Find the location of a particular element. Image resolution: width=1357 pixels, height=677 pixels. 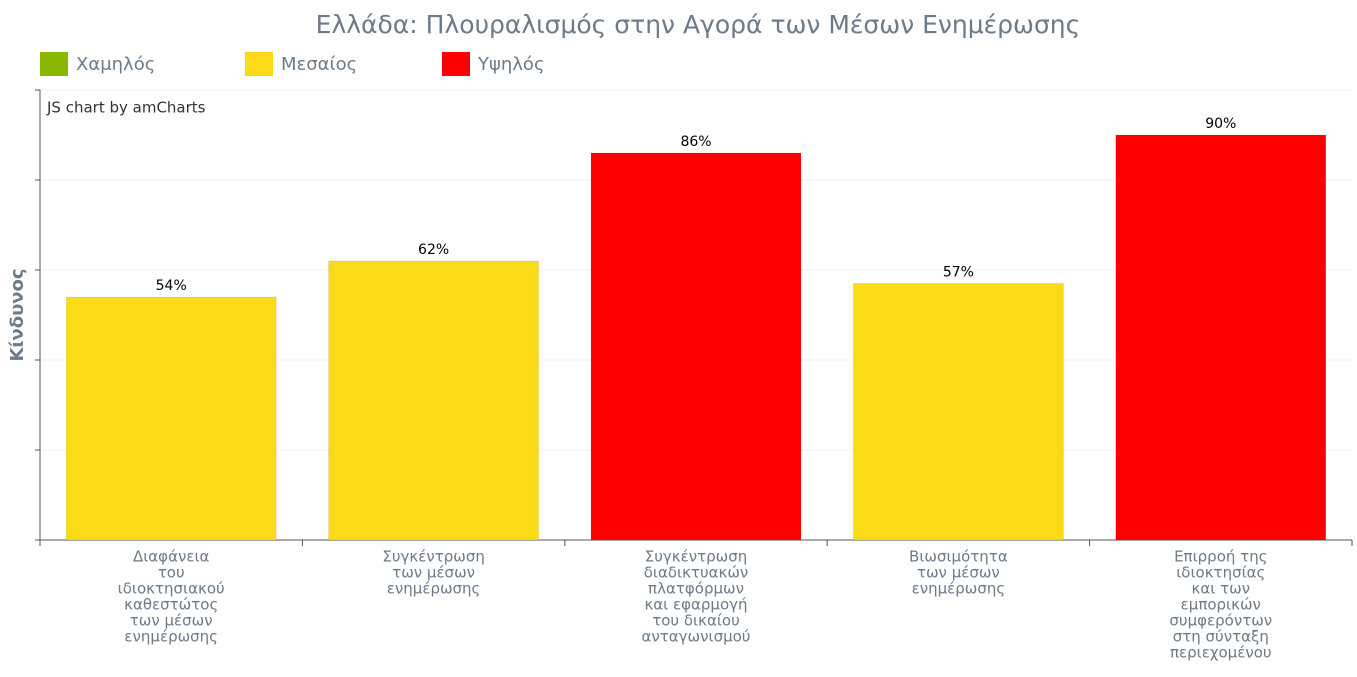

y-axis-label: Κίνδυνος is located at coordinates (17, 314).